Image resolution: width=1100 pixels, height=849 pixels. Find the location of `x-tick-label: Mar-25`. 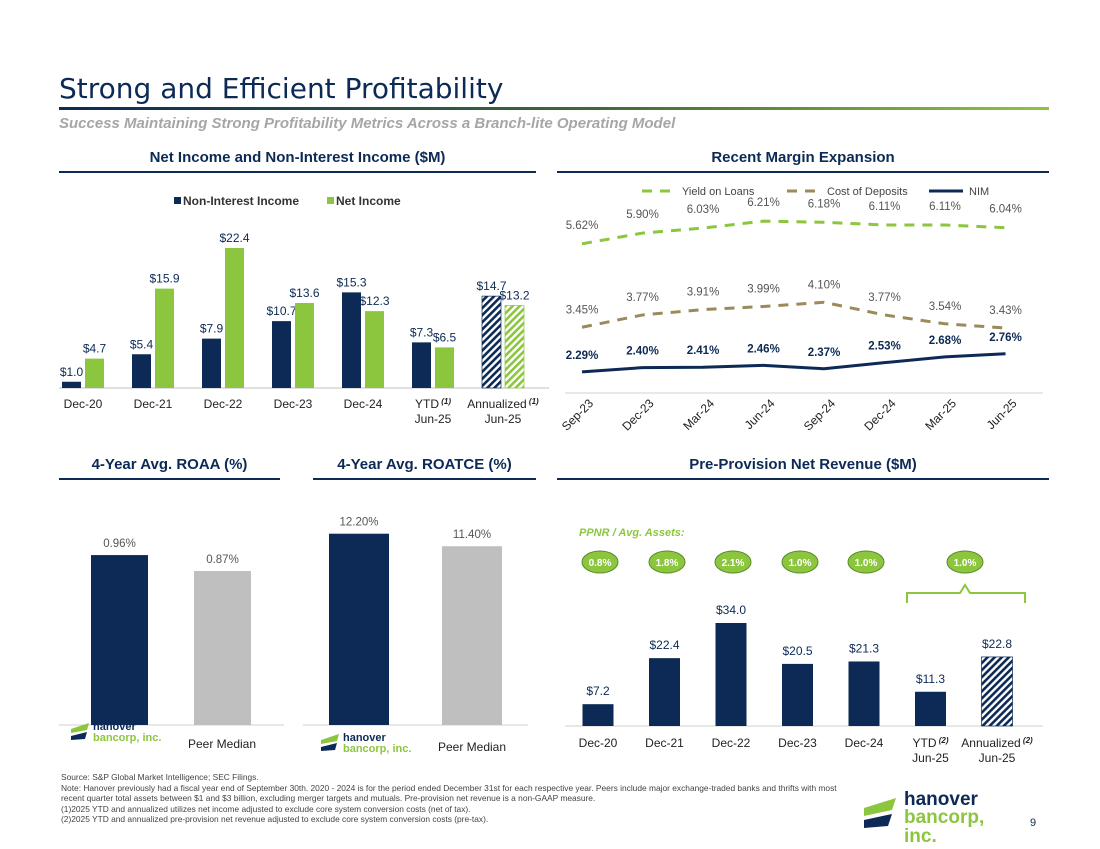

x-tick-label: Mar-25 is located at coordinates (940, 414).